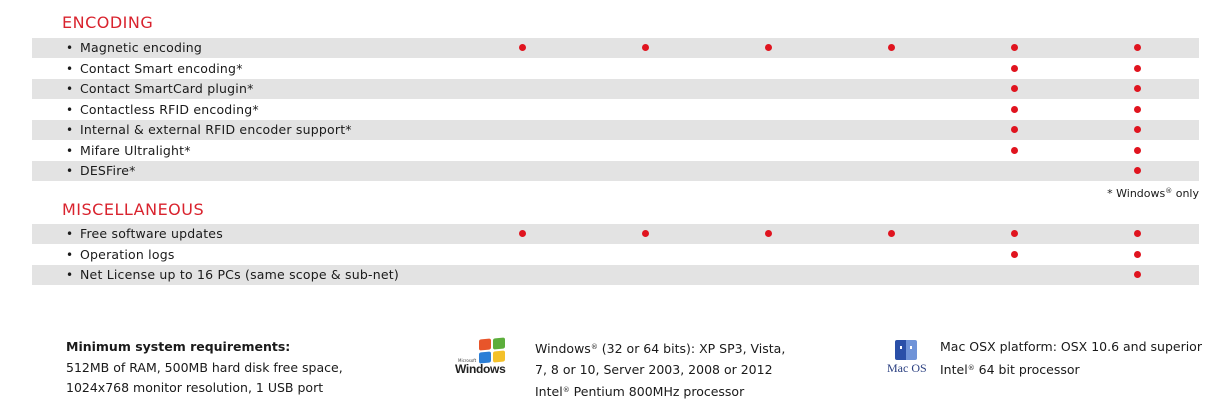 Image resolution: width=1227 pixels, height=412 pixels. I want to click on feature-label: Operation logs, so click(127, 254).